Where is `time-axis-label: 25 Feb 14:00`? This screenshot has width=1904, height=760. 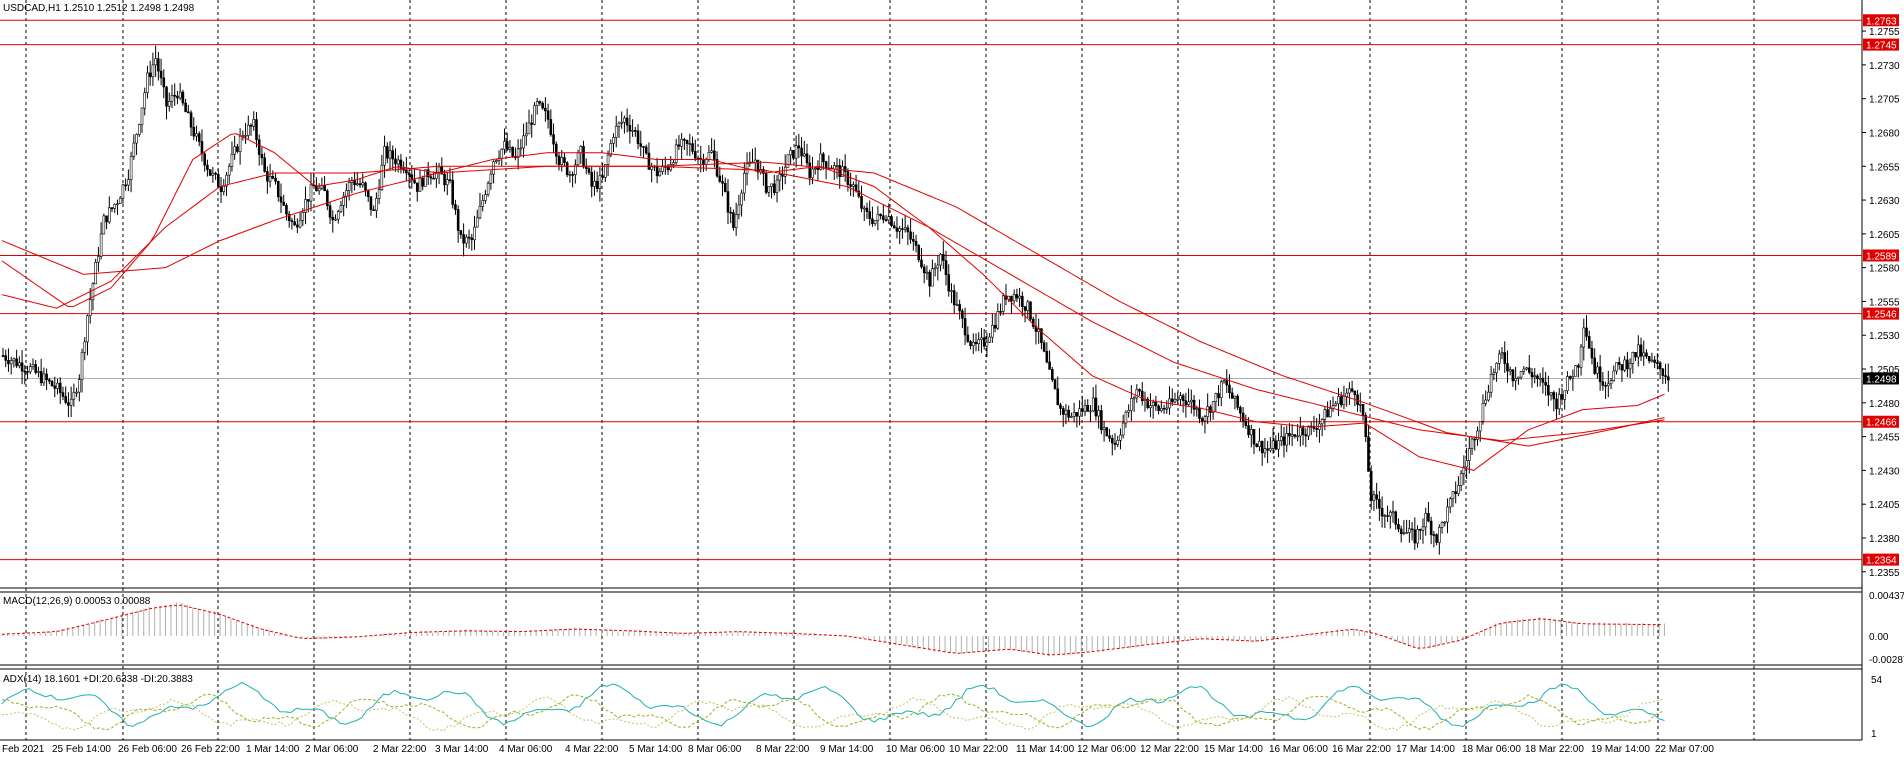
time-axis-label: 25 Feb 14:00 is located at coordinates (81, 749).